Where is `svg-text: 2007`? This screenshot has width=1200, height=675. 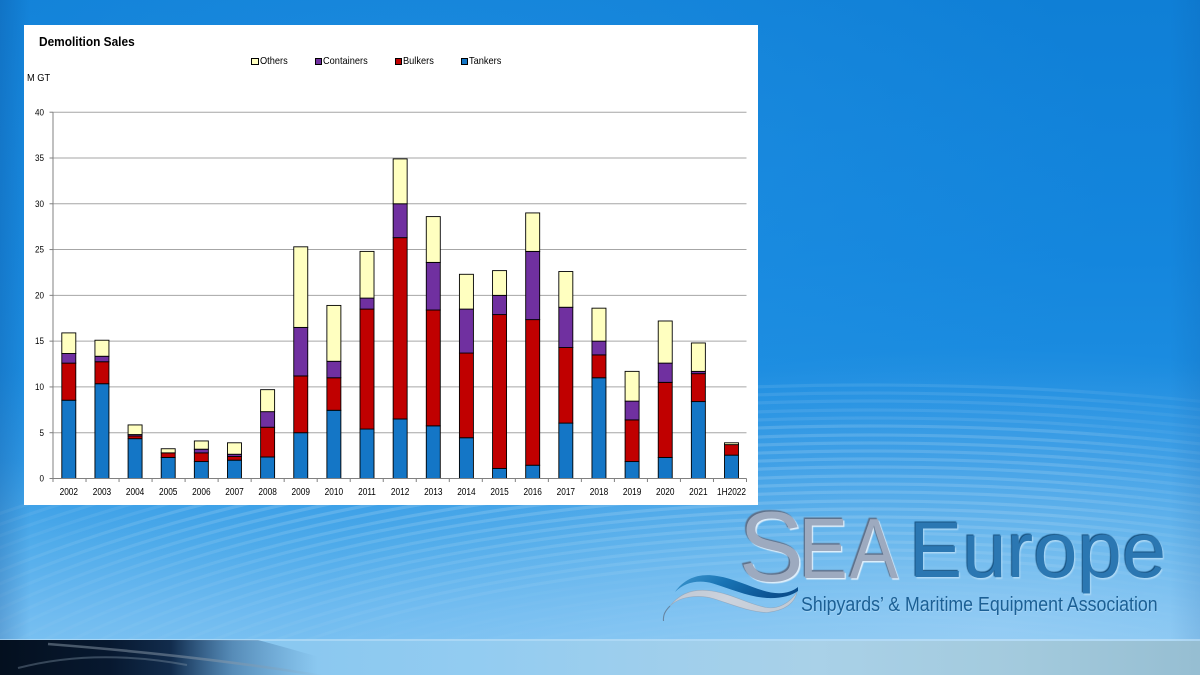
svg-text: 2007 is located at coordinates (234, 491).